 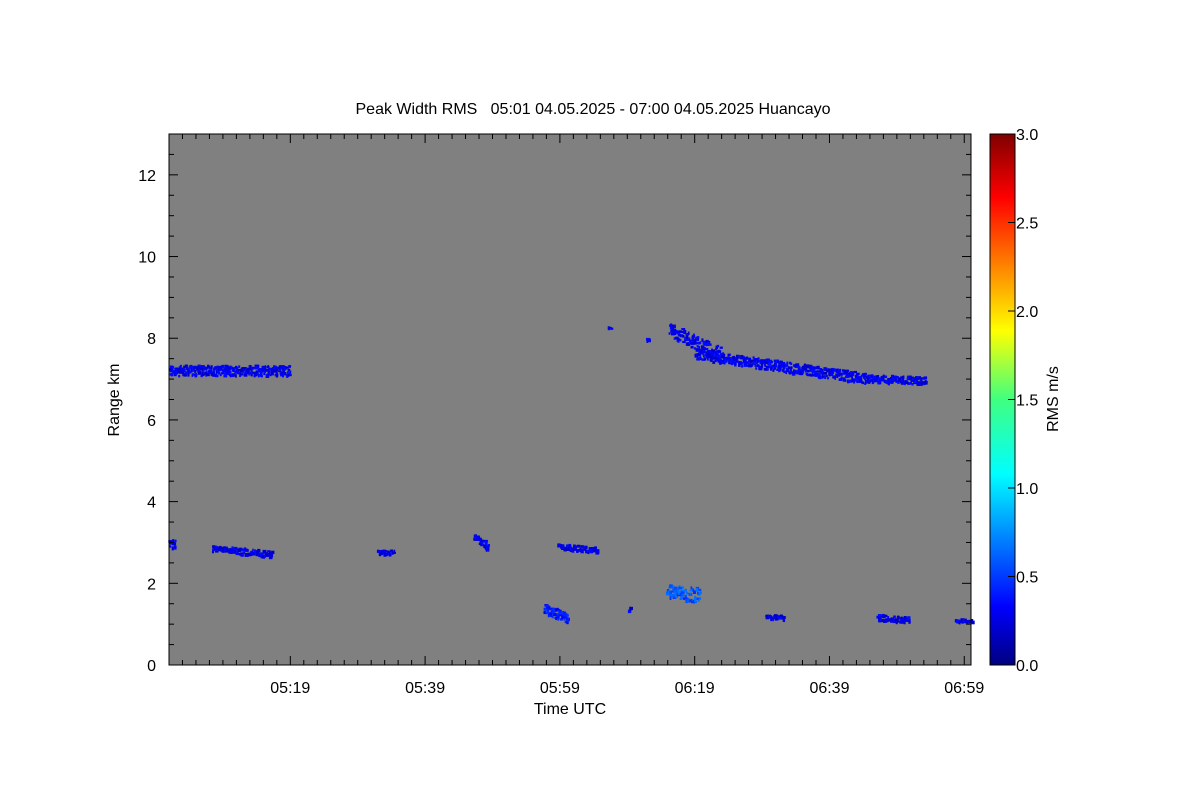 I want to click on x-tick-label: 05:39, so click(x=425, y=688).